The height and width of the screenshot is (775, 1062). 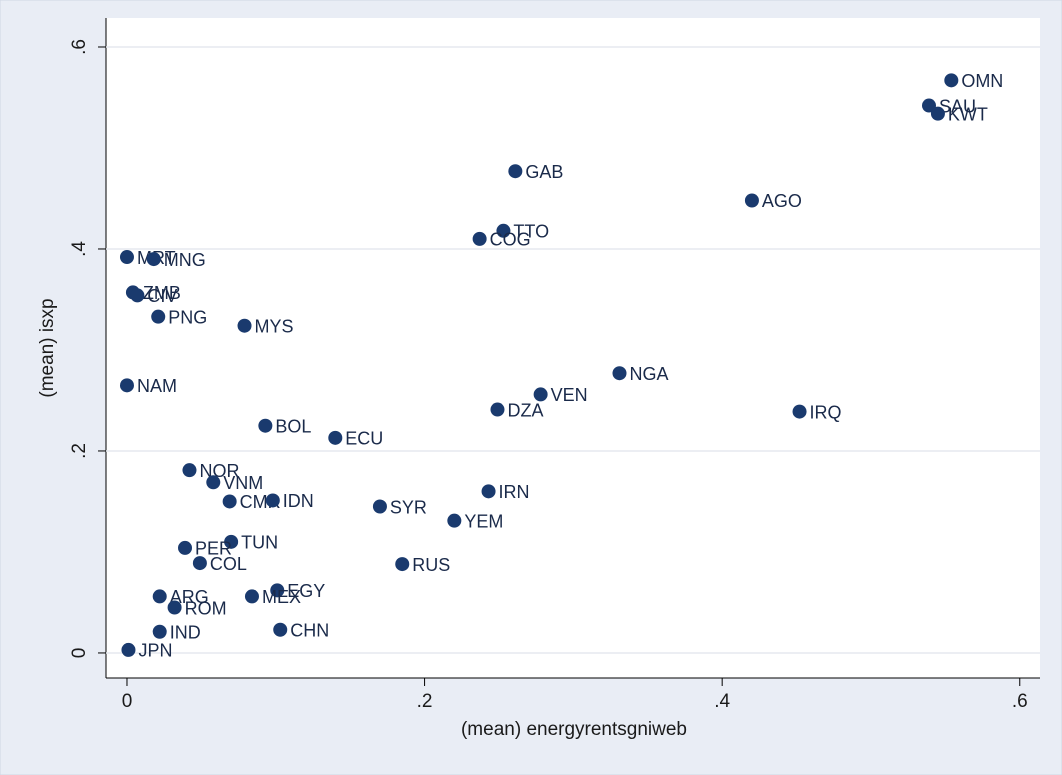 I want to click on y-tick-label: .4, so click(x=79, y=249).